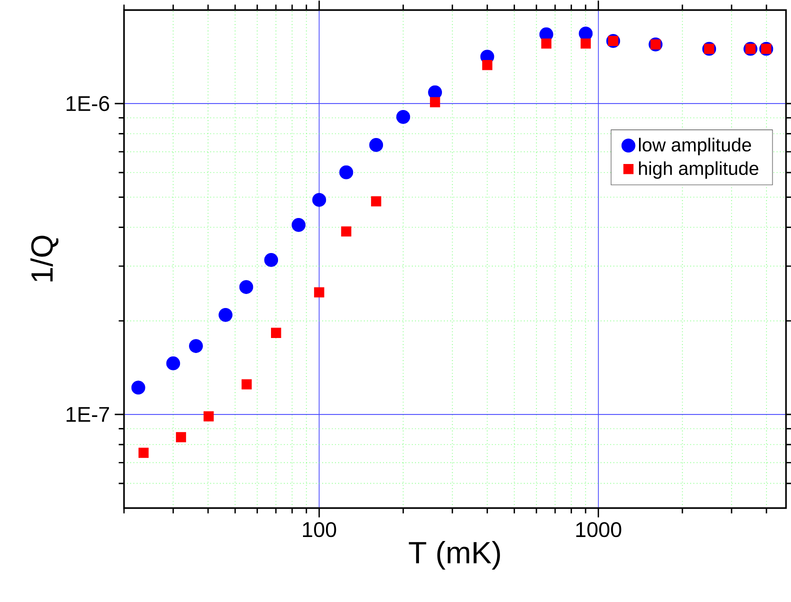 Image resolution: width=791 pixels, height=602 pixels. I want to click on legend-label: high amplitude, so click(698, 170).